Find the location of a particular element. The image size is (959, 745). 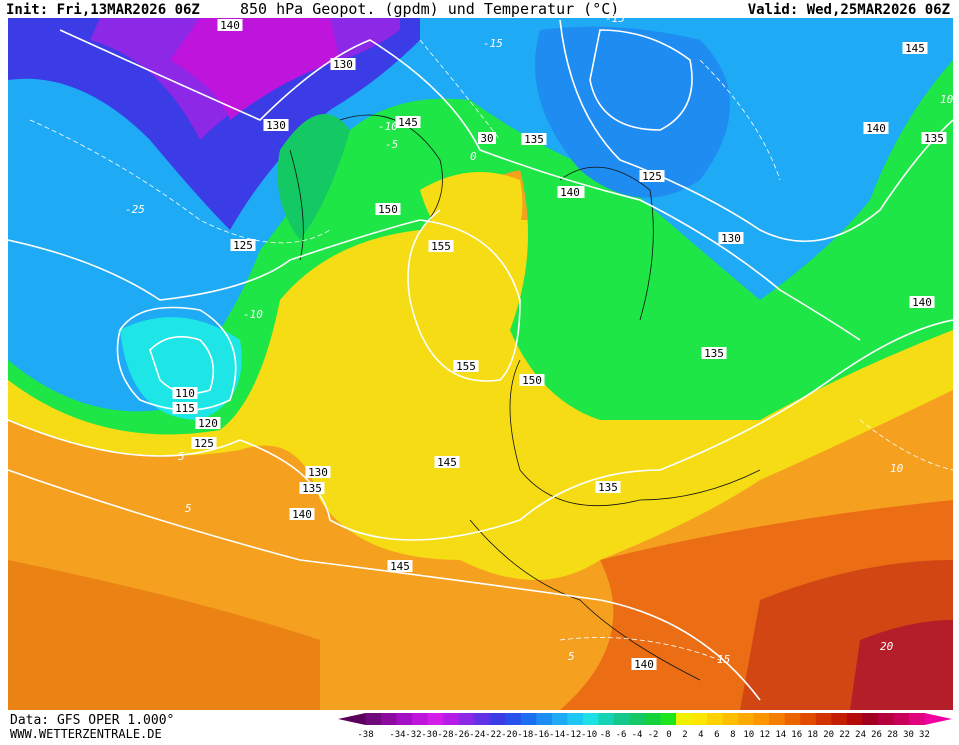

colorbar-label: 16 is located at coordinates (796, 735).